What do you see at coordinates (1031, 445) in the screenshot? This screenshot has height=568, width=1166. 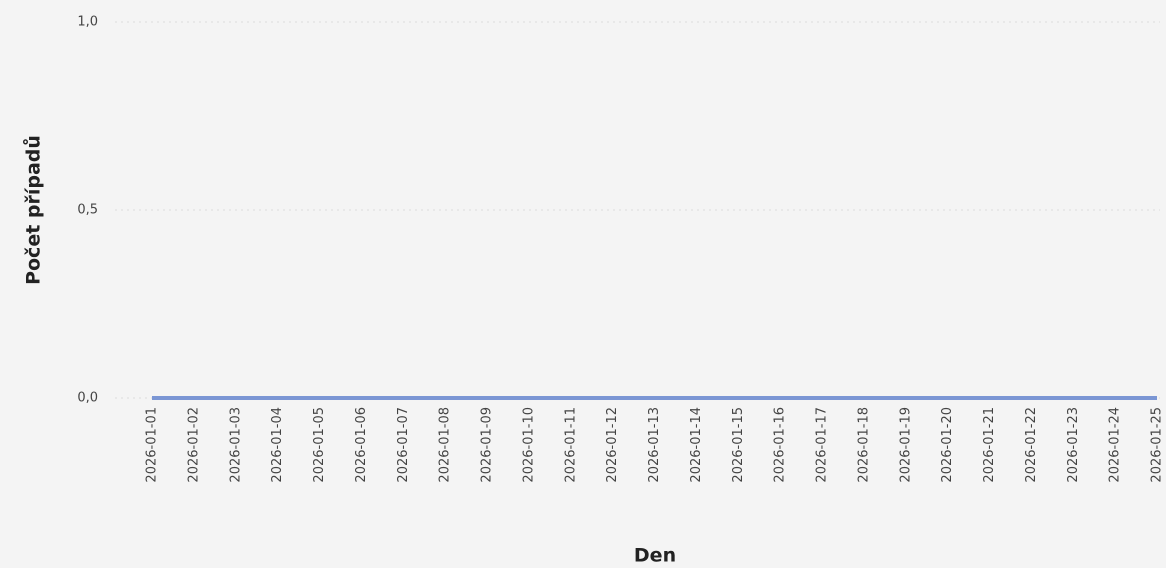 I see `x-tick-label: 2026-01-22` at bounding box center [1031, 445].